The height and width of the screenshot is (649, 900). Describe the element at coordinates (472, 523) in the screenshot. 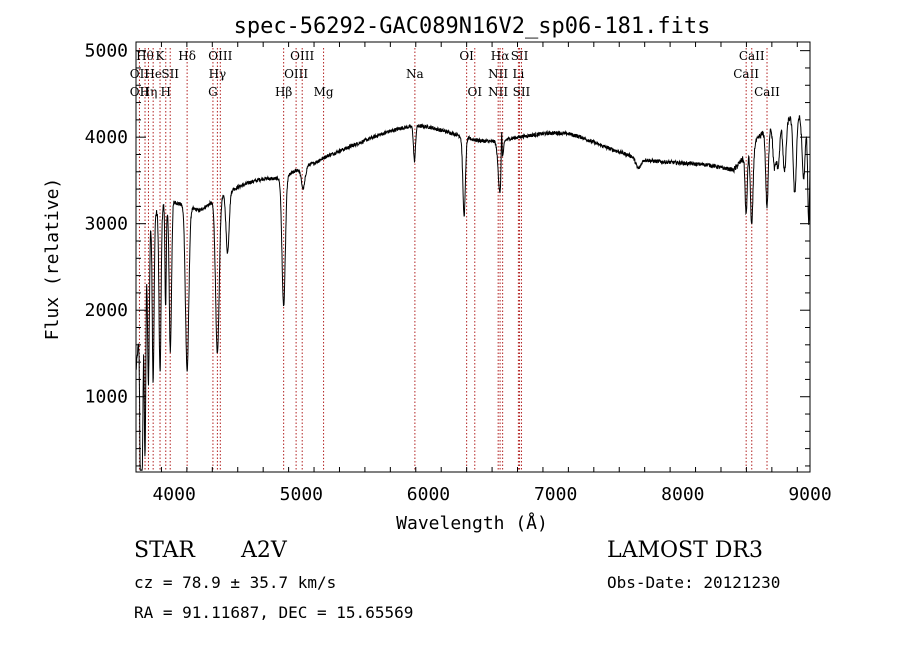

I see `x-axis-label: Wavelength (Å)` at that location.